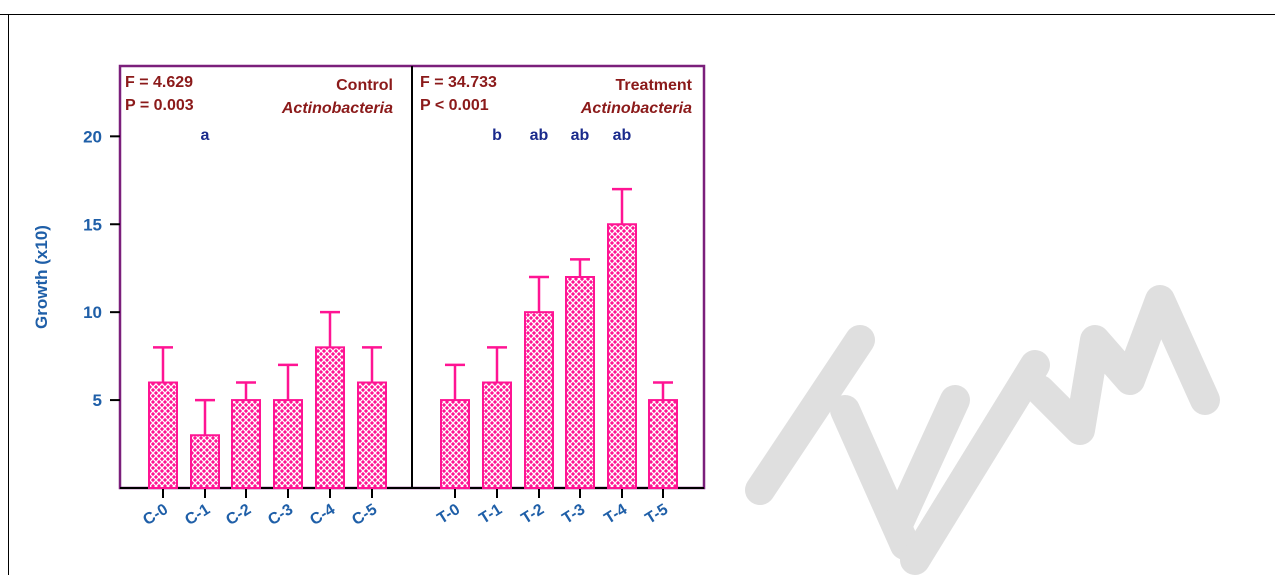 The height and width of the screenshot is (575, 1275). I want to click on significance-letter: b, so click(497, 135).